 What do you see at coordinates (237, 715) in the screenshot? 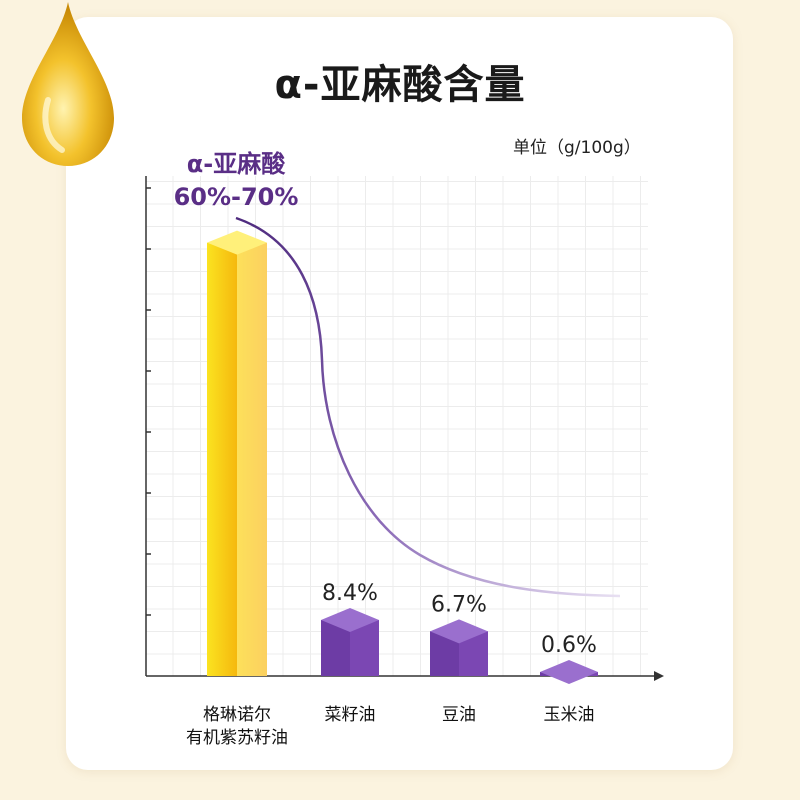
I see `category-label: 格琳诺尔` at bounding box center [237, 715].